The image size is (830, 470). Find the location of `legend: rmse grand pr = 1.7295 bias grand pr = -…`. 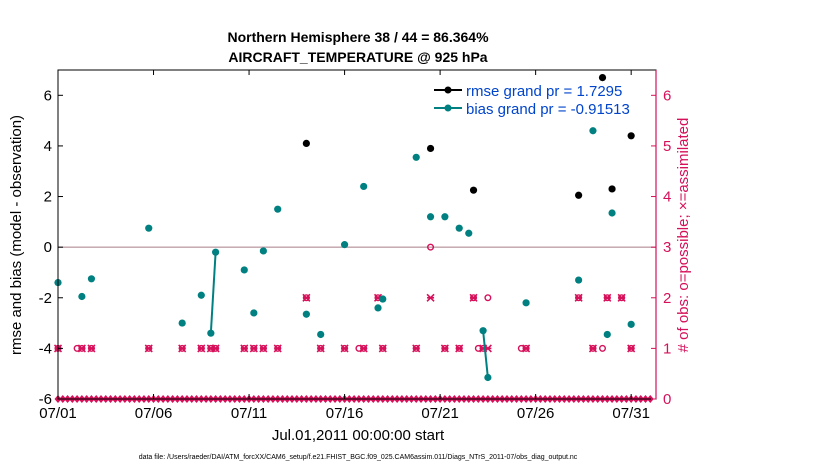

legend: rmse grand pr = 1.7295 bias grand pr = -… is located at coordinates (539, 100).